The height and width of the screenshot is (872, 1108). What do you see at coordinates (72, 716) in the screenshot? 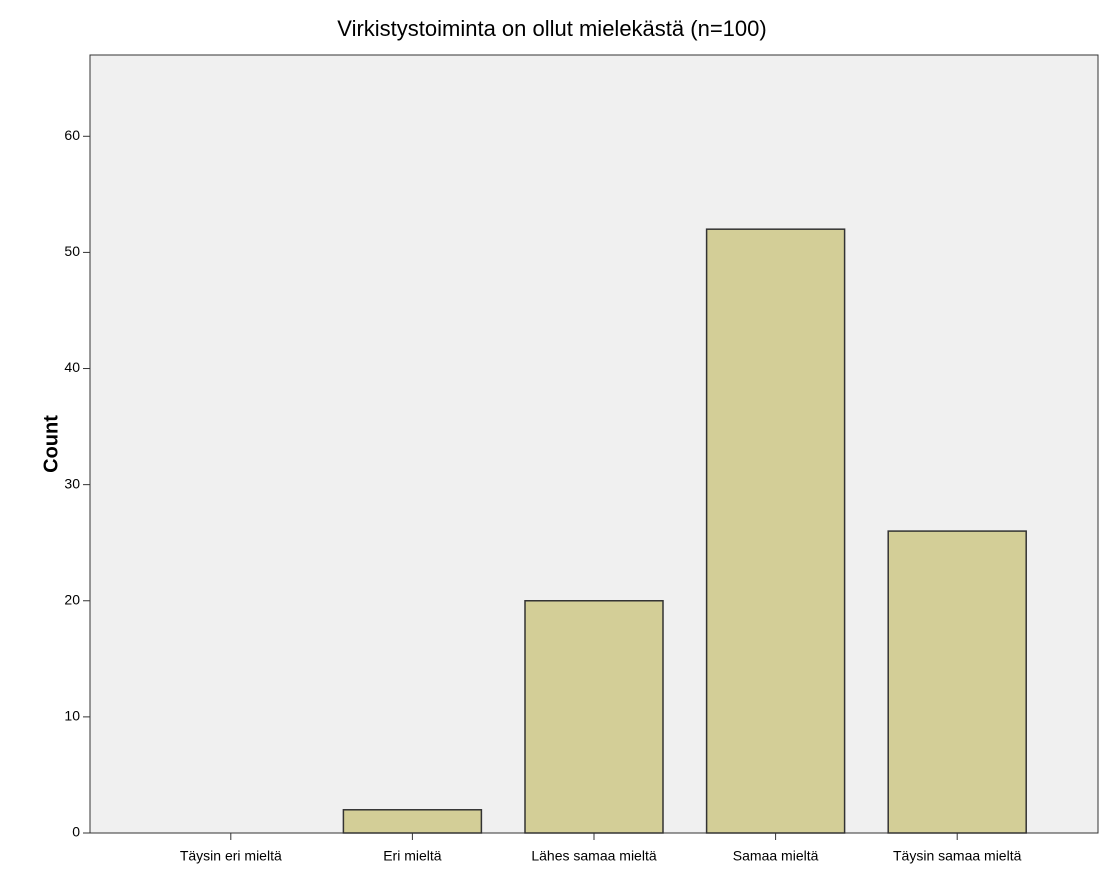
I see `y-tick-label: 10` at bounding box center [72, 716].